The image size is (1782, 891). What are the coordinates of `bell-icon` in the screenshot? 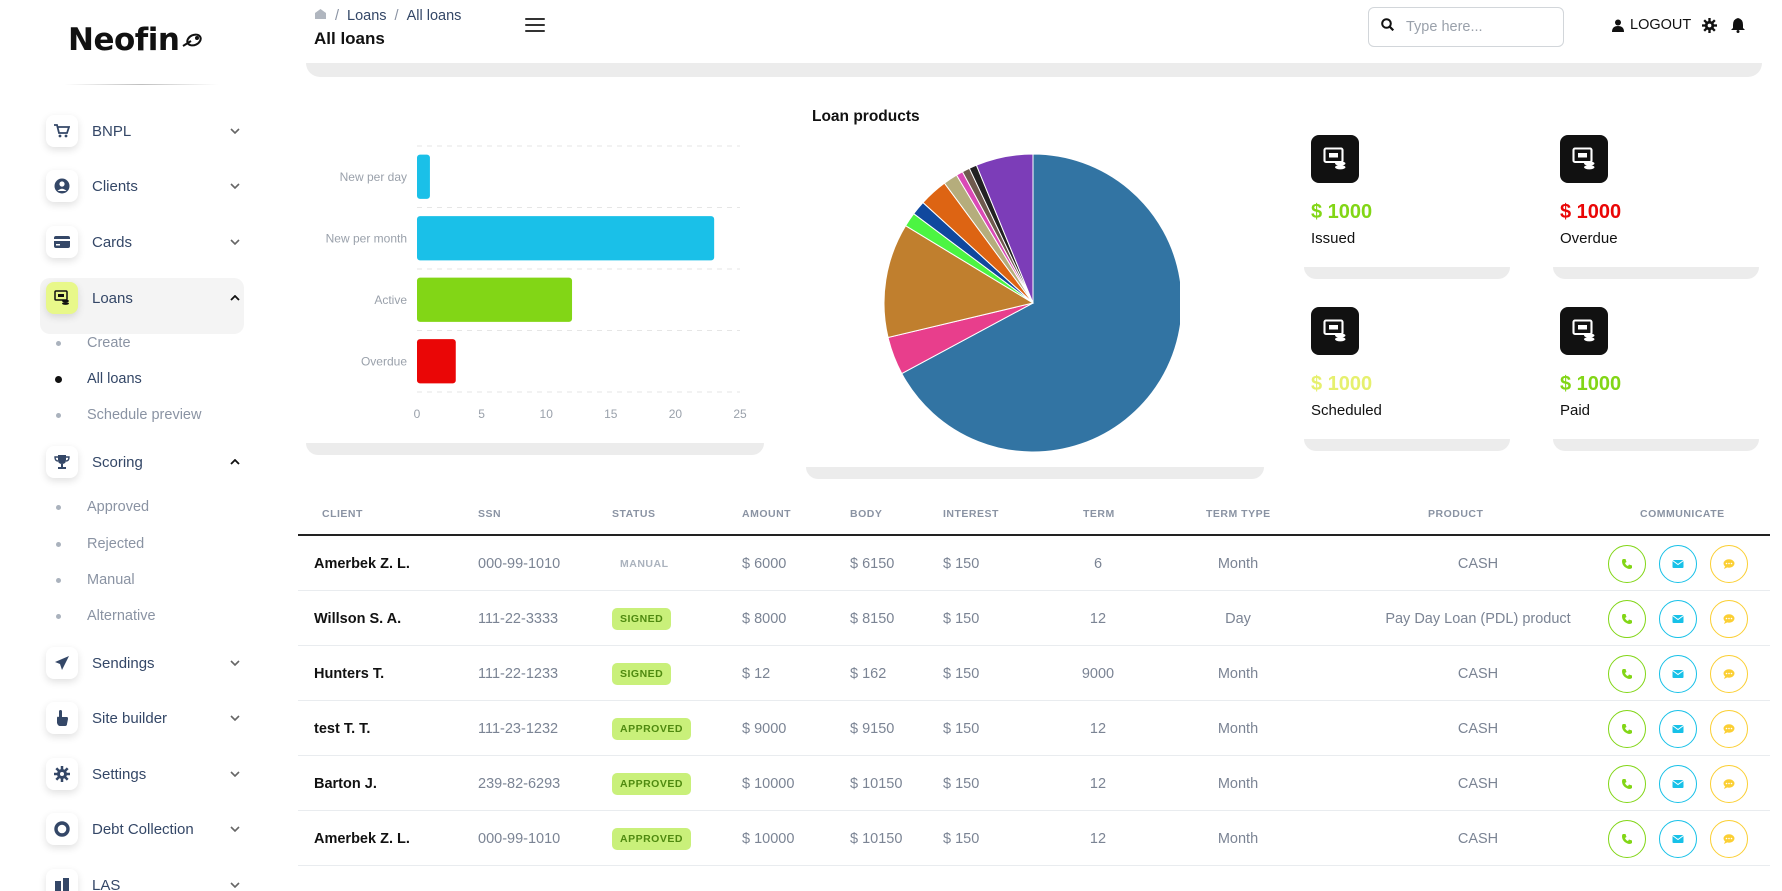 It's located at (1739, 26).